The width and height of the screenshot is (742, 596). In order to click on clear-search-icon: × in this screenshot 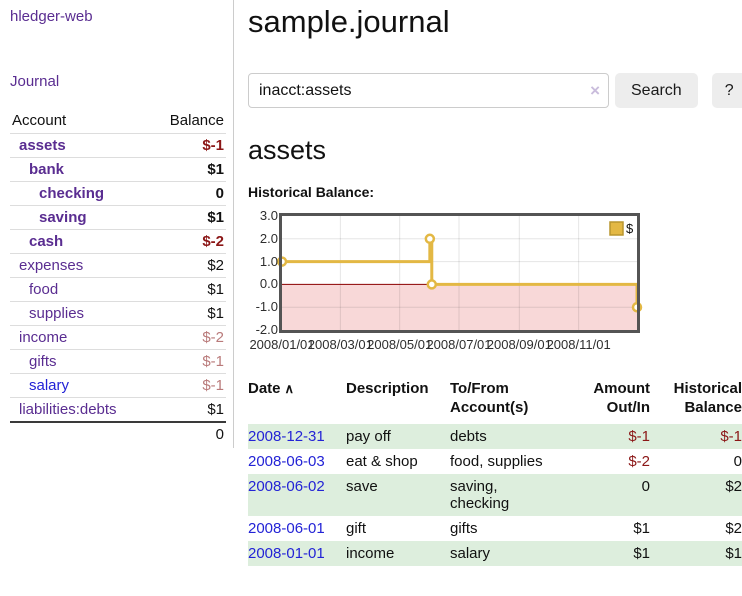, I will do `click(595, 90)`.